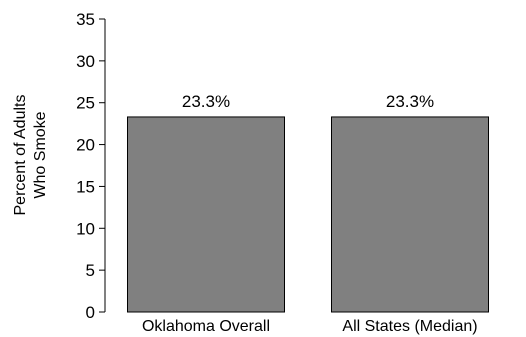  I want to click on y-tick-label: 35, so click(85, 19).